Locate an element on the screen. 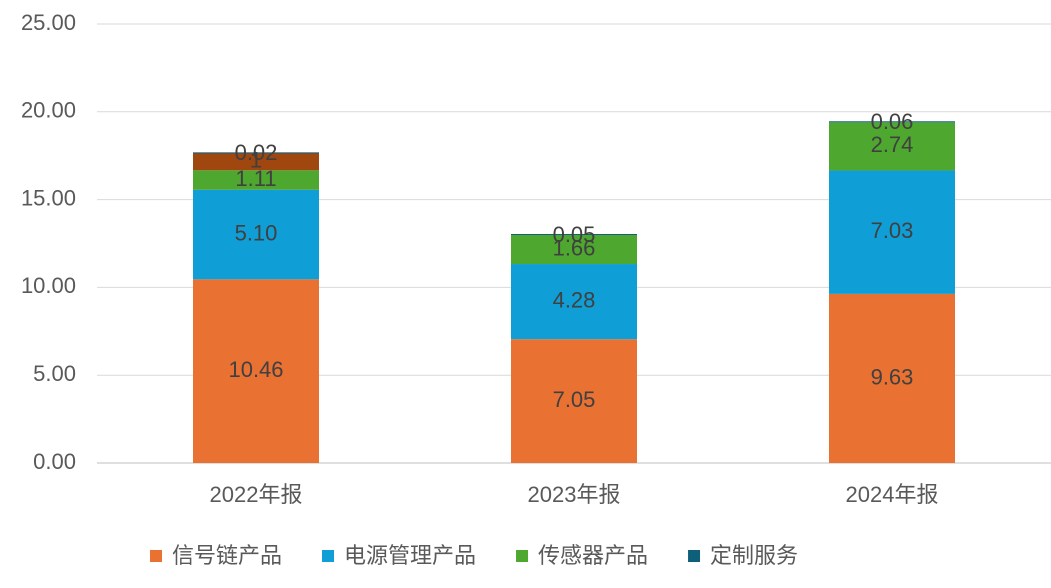 This screenshot has width=1051, height=588. legend-label: 定制服务 is located at coordinates (754, 555).